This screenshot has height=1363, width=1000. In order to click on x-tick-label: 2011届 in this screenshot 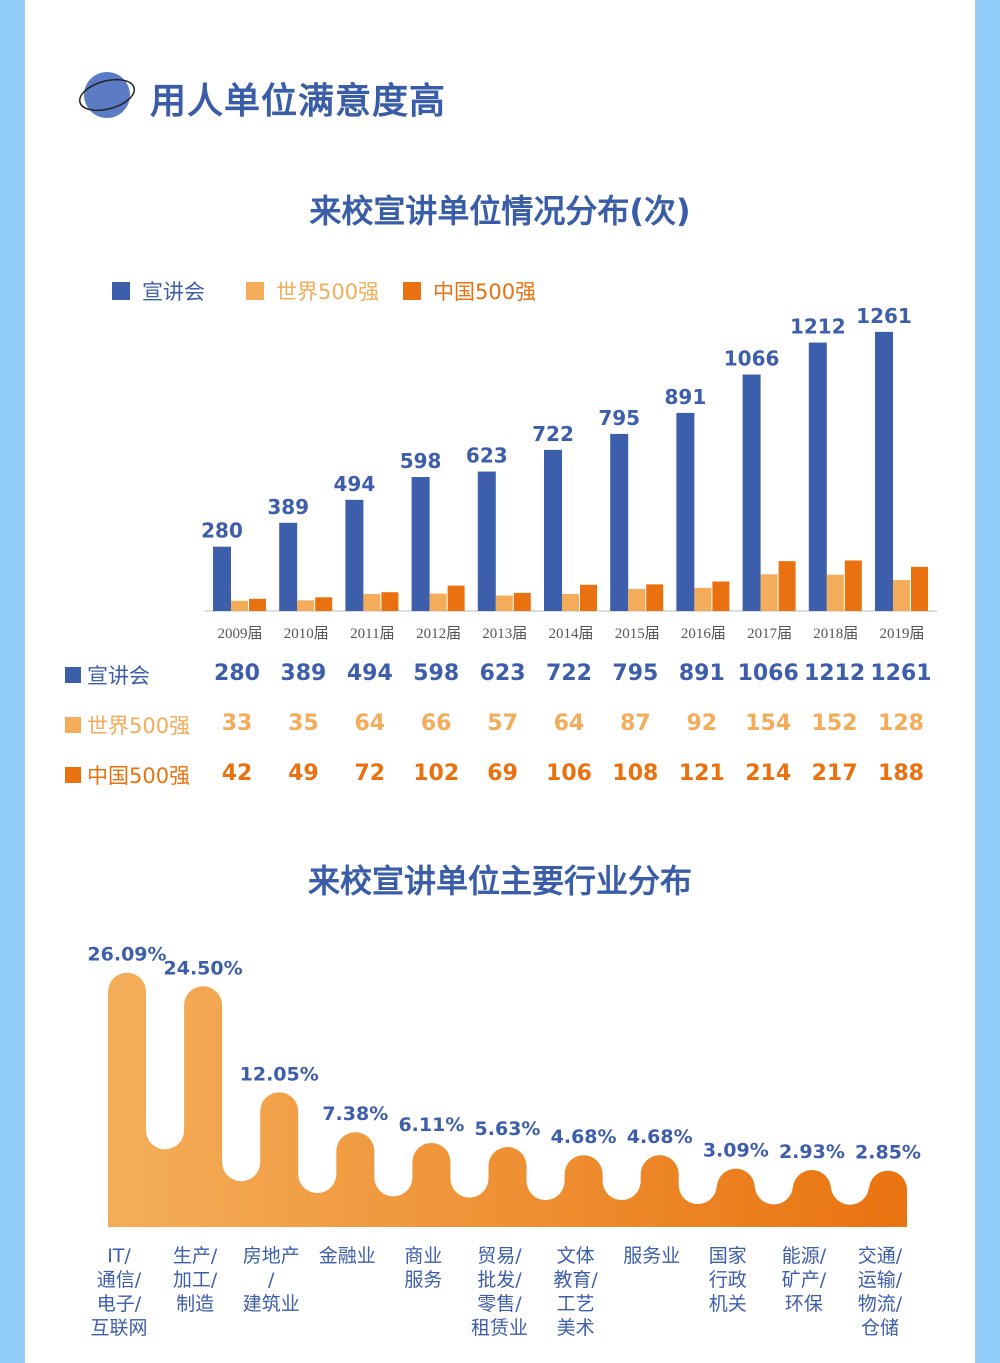, I will do `click(372, 633)`.